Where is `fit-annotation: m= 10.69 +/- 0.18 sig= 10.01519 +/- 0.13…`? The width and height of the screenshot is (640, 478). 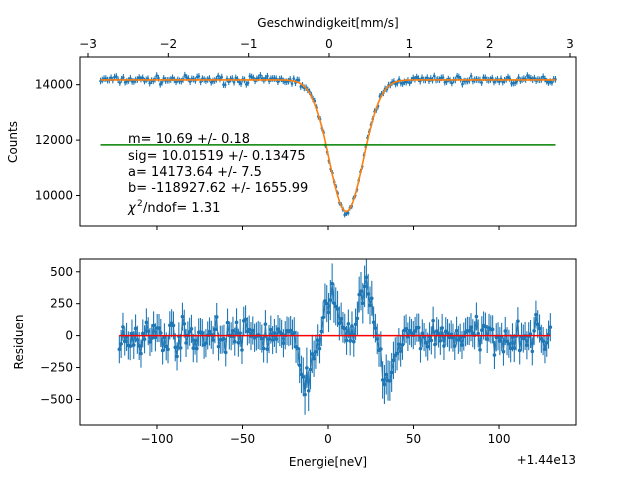
fit-annotation: m= 10.69 +/- 0.18 sig= 10.01519 +/- 0.13… is located at coordinates (217, 174).